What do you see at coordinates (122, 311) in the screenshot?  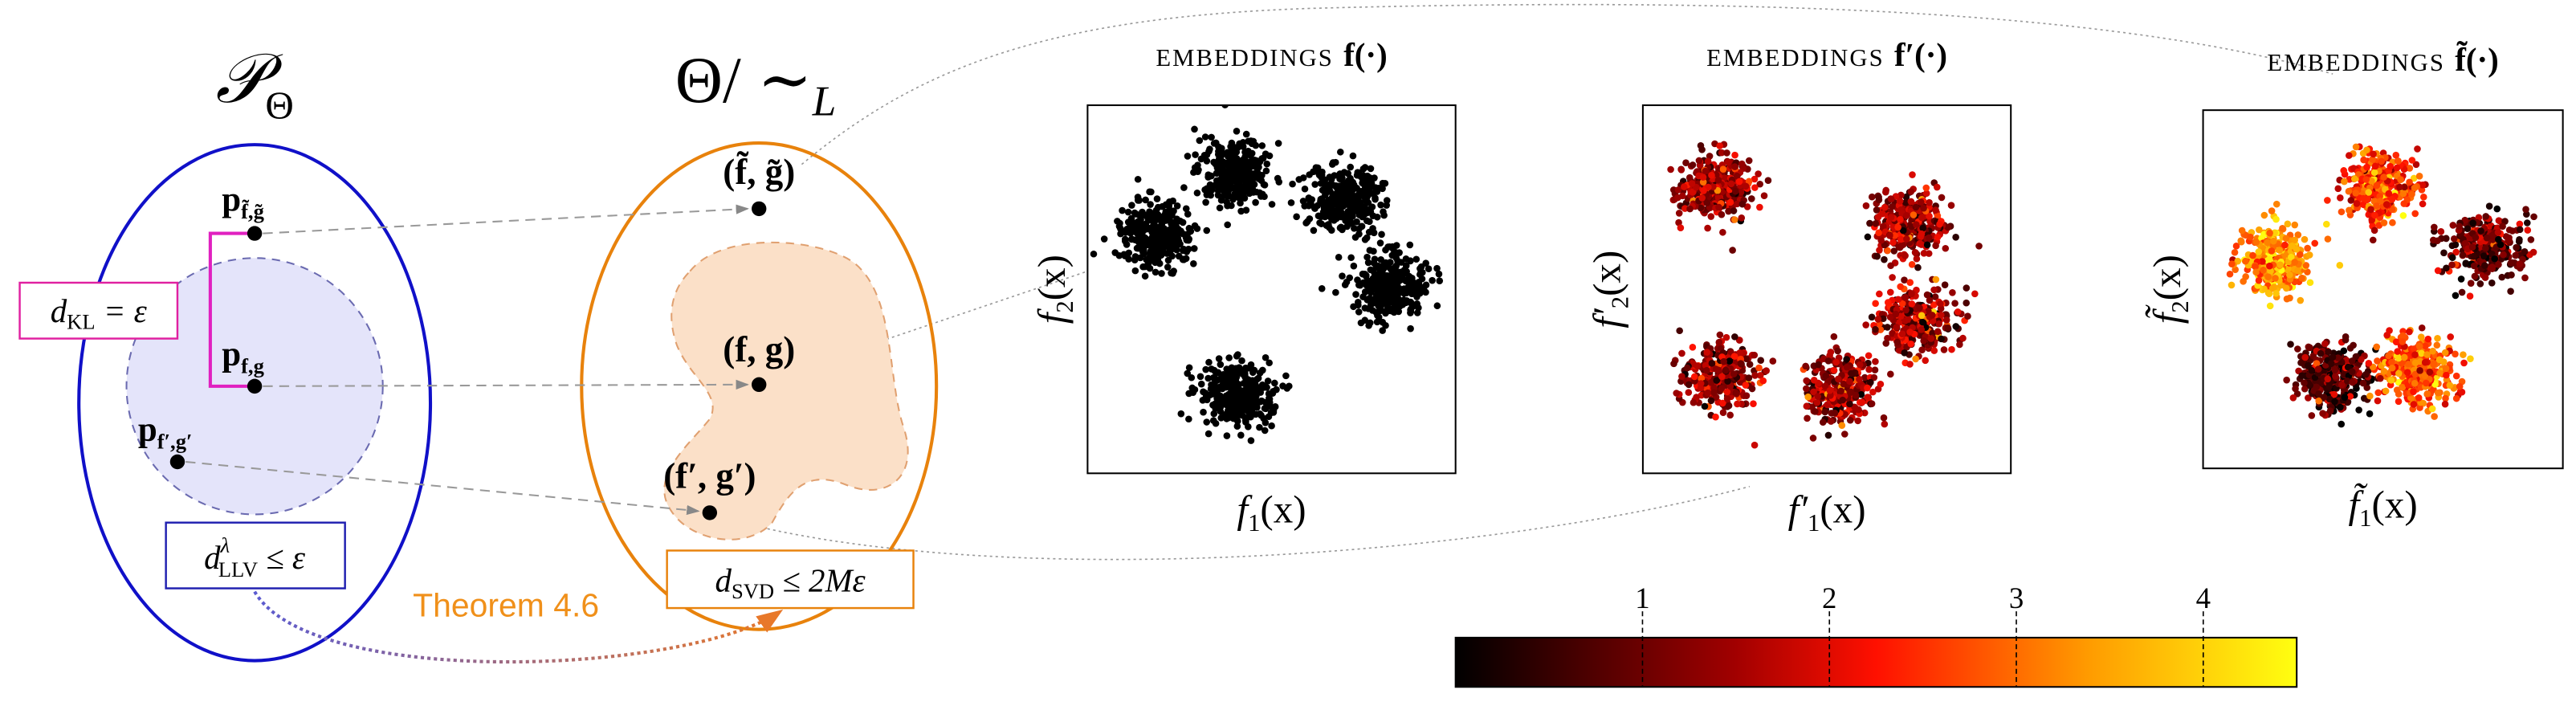 I see `kl-rest: = ε` at bounding box center [122, 311].